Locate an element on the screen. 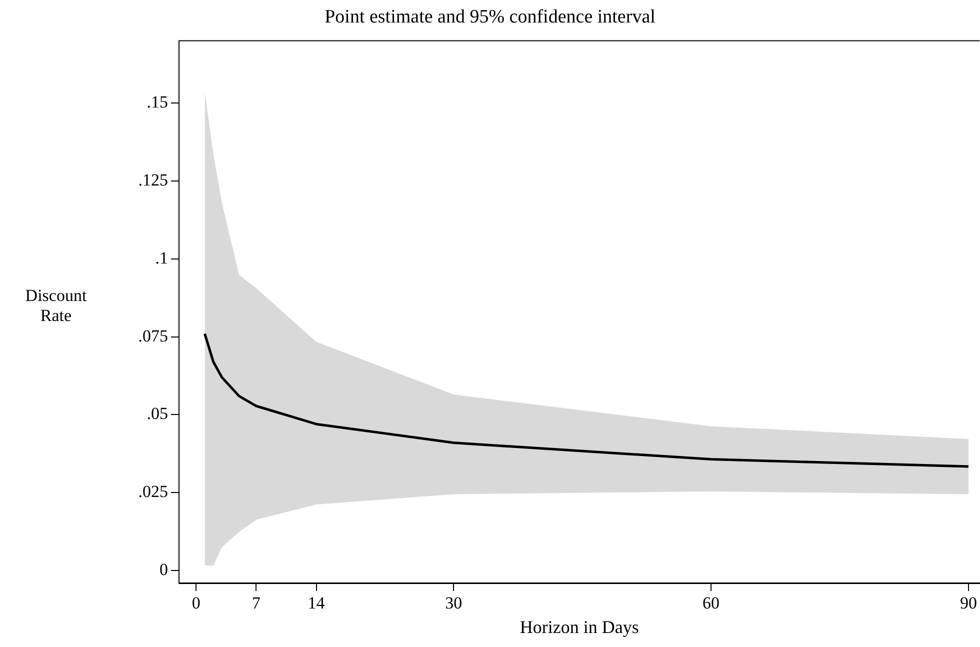 The image size is (980, 647). chart-title: Point estimate and 95% confidence interval is located at coordinates (490, 17).